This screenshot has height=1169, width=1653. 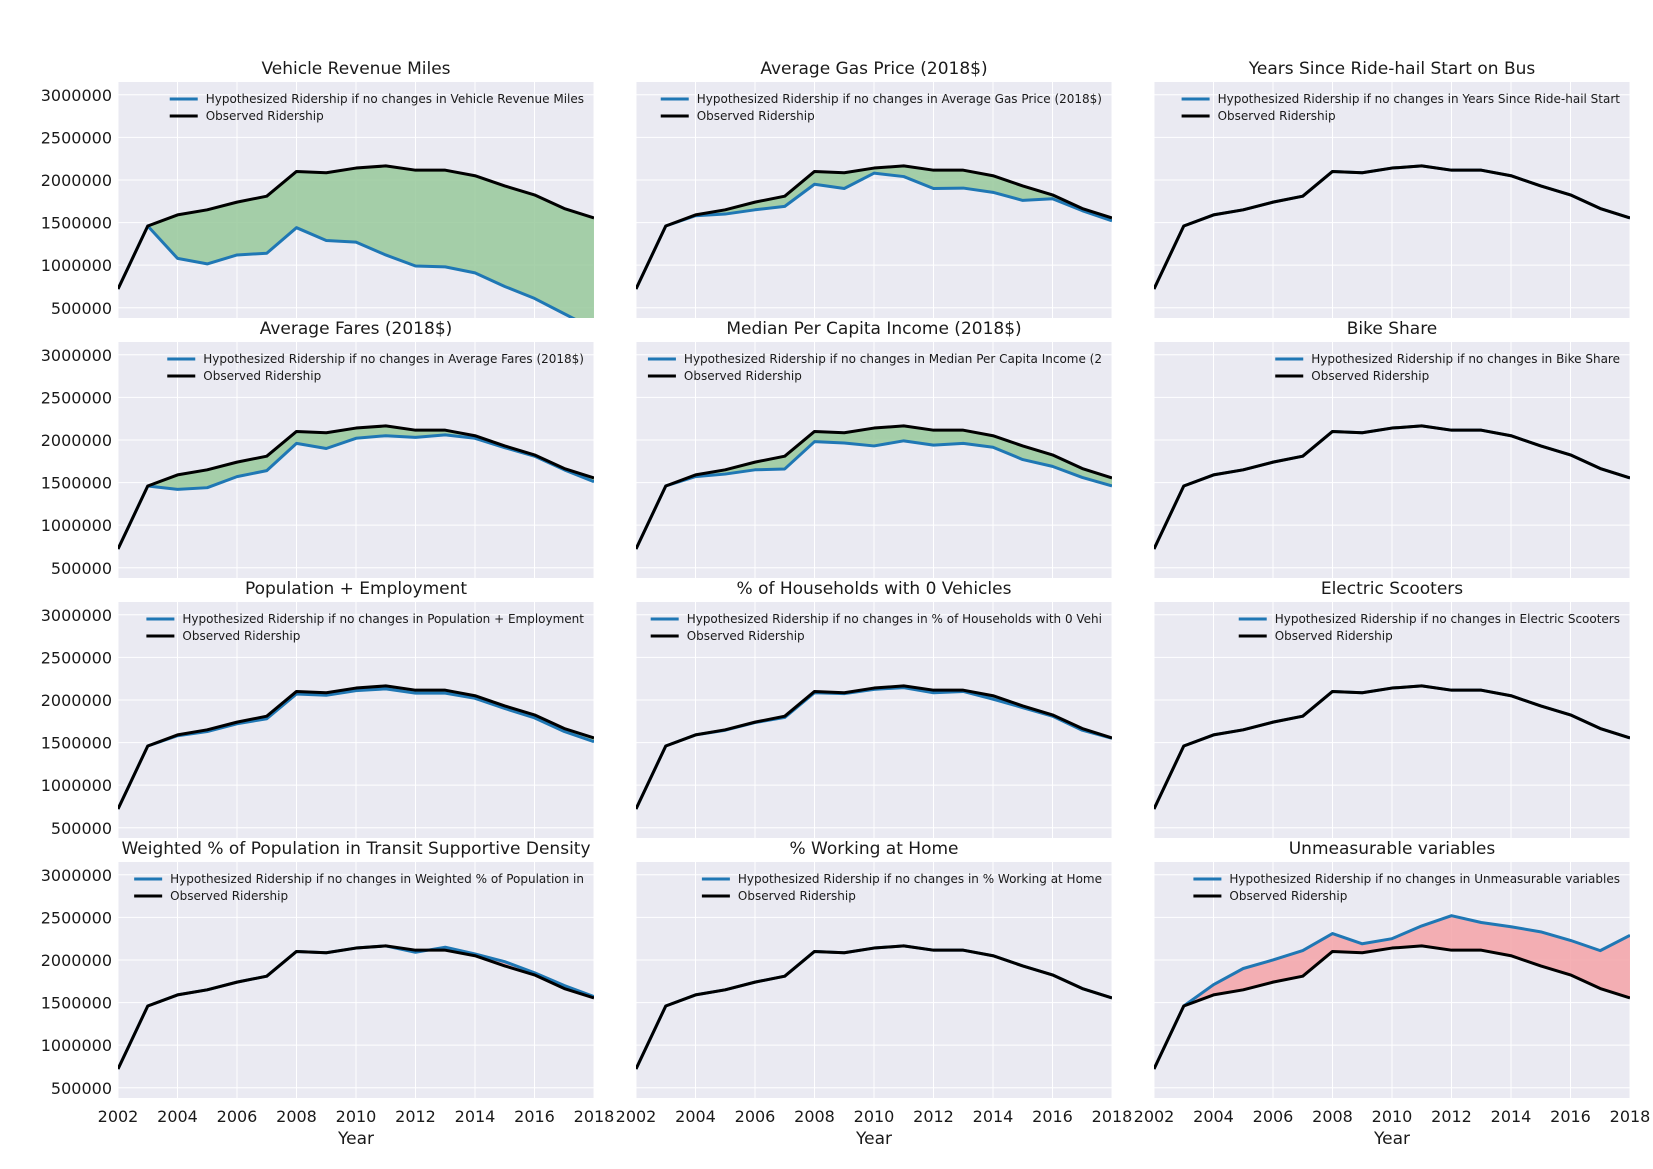 What do you see at coordinates (296, 1116) in the screenshot?
I see `x-tick-label: 2008` at bounding box center [296, 1116].